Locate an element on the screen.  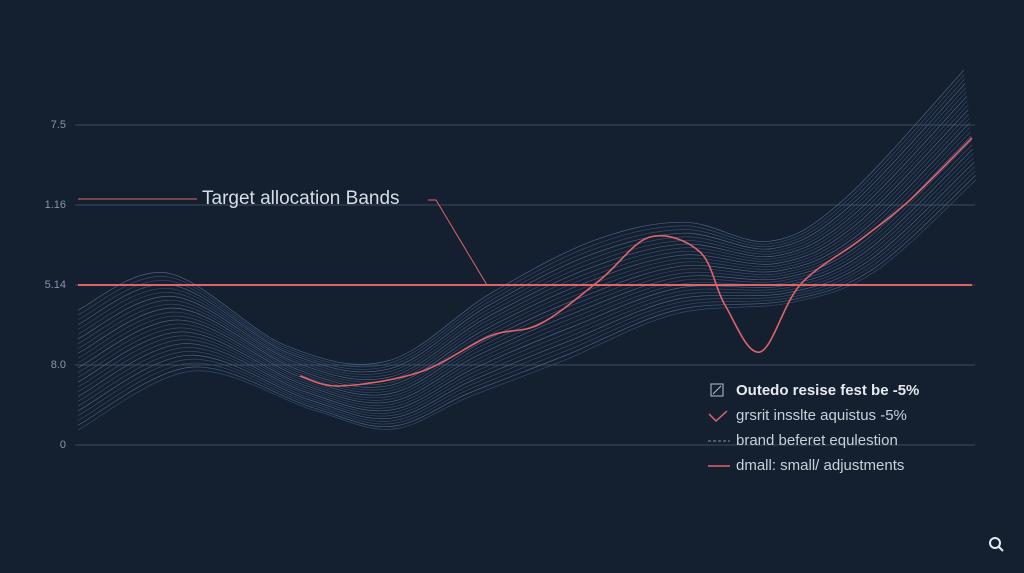
axis-label: 7.5 is located at coordinates (58, 125).